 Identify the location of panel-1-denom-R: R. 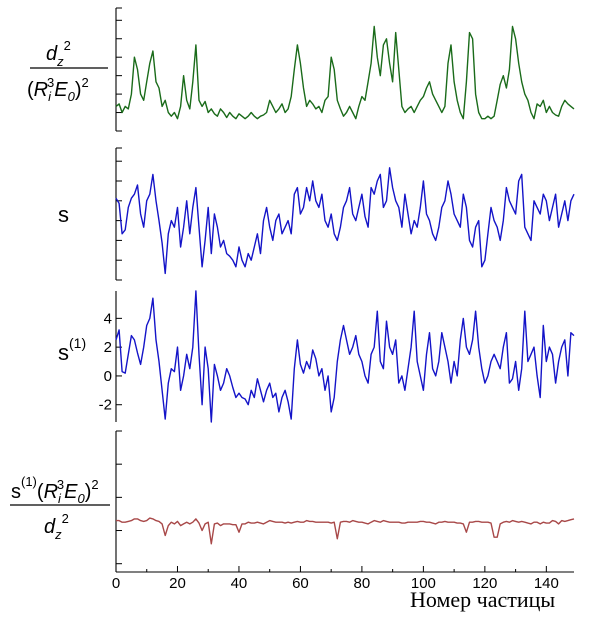
(41, 90).